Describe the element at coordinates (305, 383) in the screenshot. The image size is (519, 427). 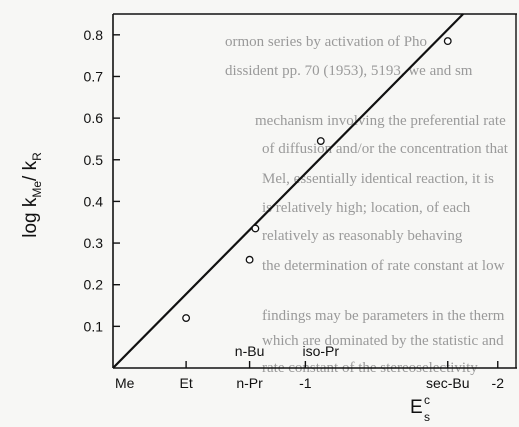
I see `x-category-label: -1` at that location.